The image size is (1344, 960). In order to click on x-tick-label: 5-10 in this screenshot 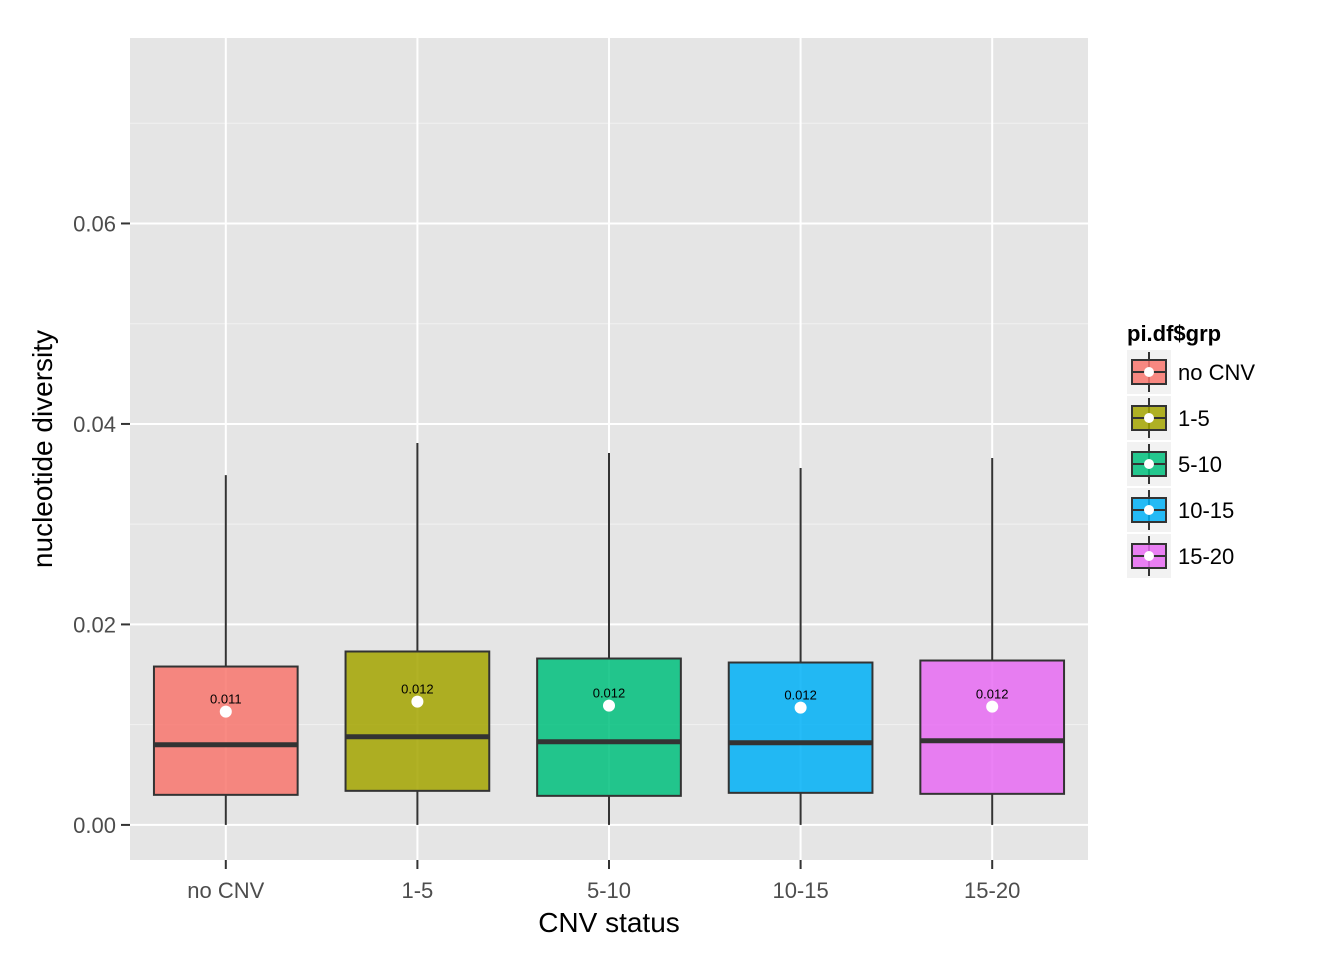, I will do `click(609, 890)`.